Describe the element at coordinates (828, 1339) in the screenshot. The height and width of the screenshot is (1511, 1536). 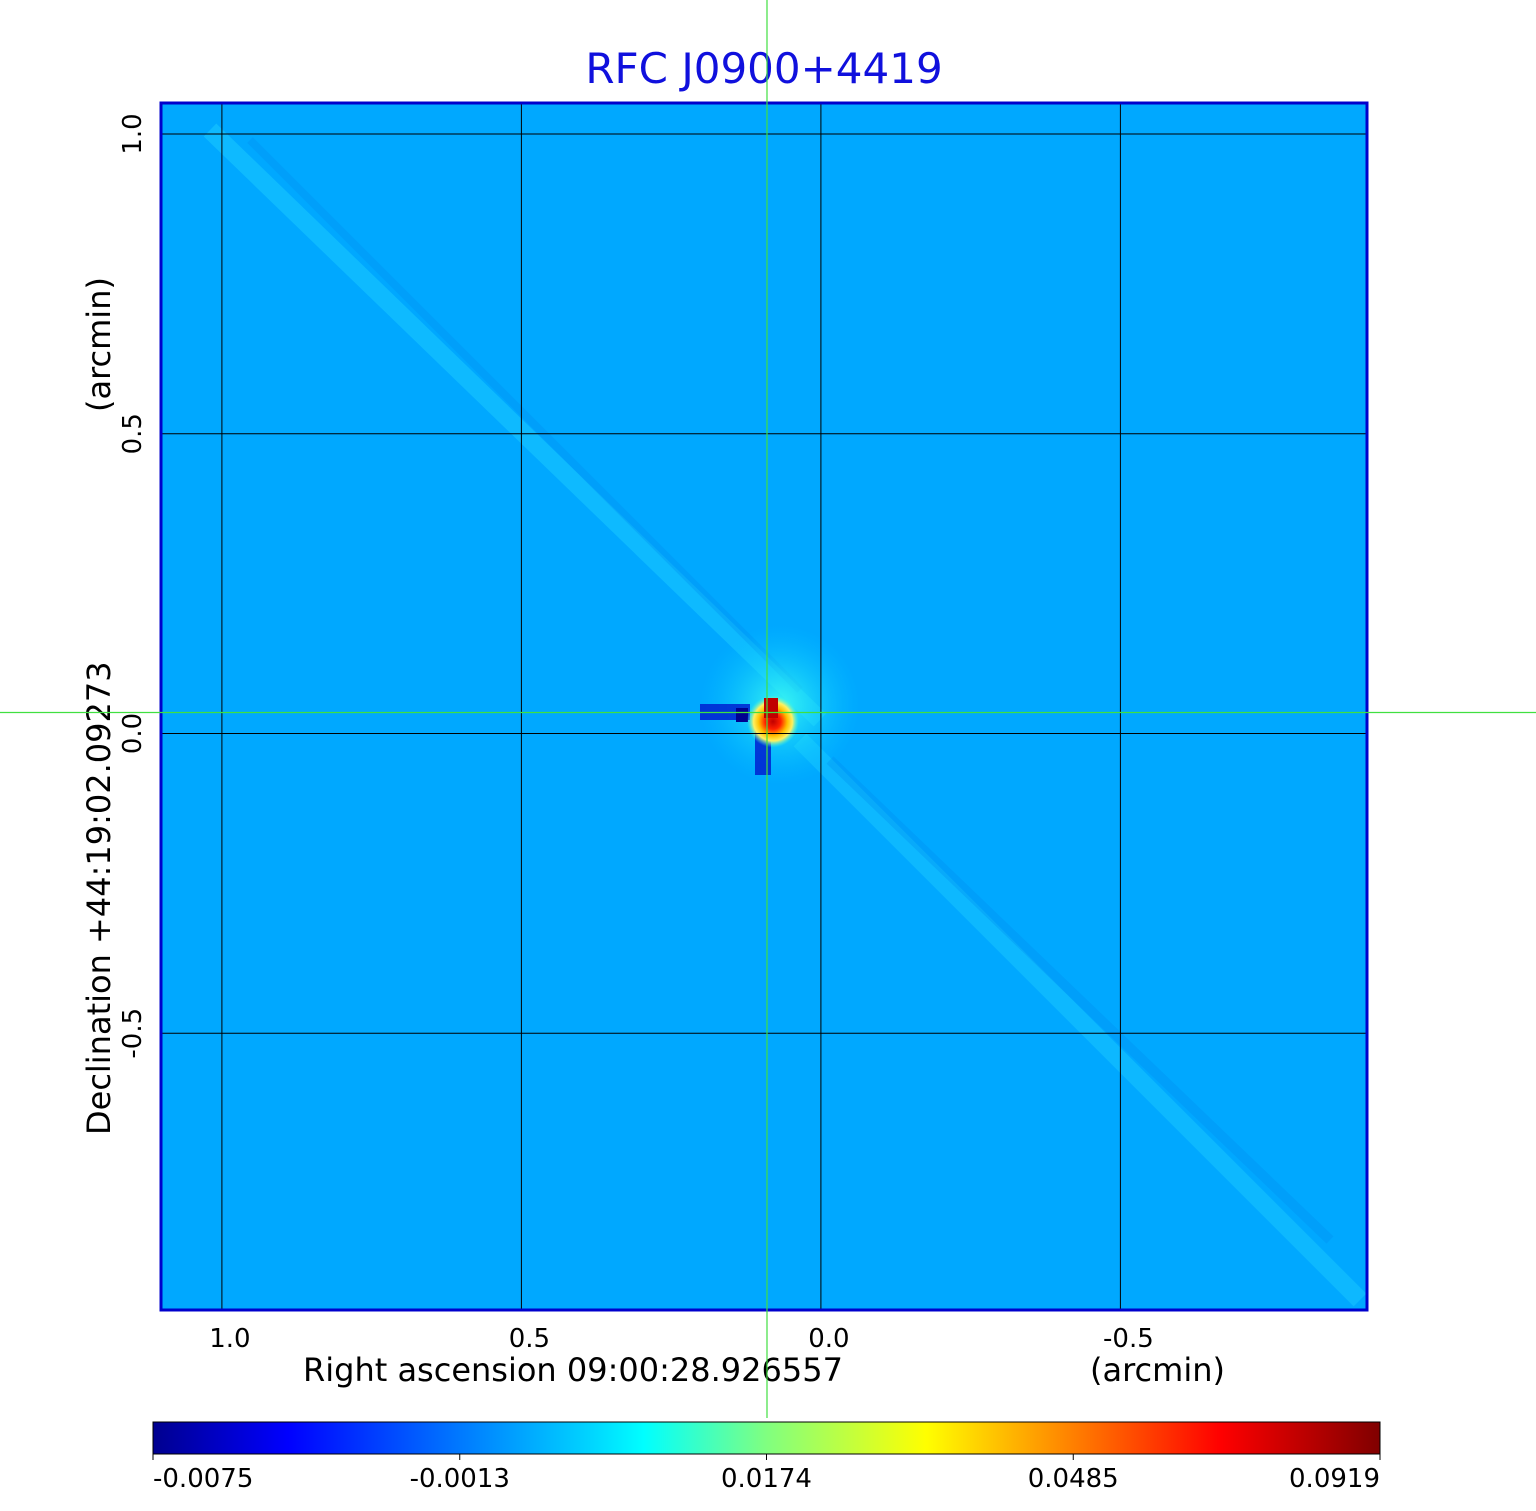
I see `x-tick-label: 0.0` at that location.